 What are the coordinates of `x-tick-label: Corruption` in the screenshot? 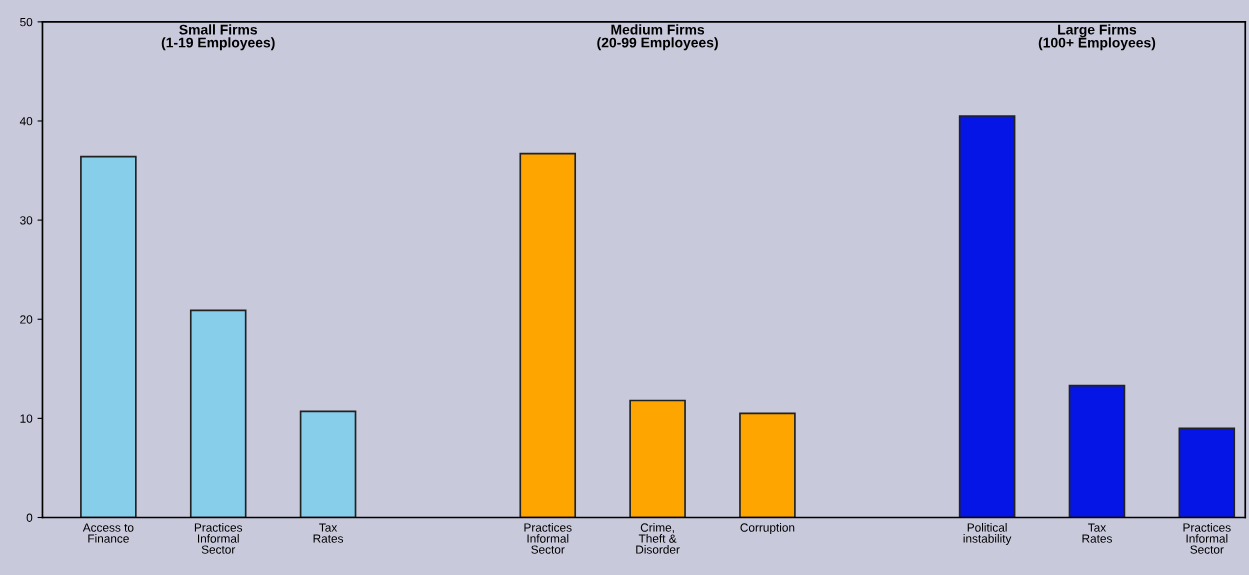 It's located at (767, 529).